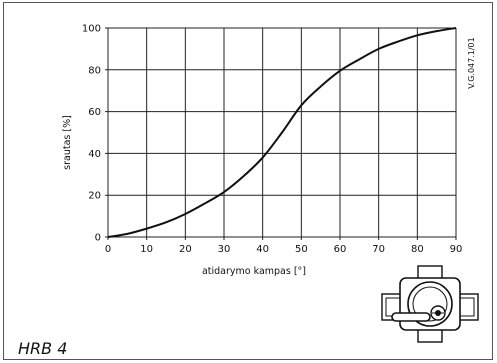 The width and height of the screenshot is (497, 363). What do you see at coordinates (254, 271) in the screenshot?
I see `x-axis-title: atidarymo kampas [°]` at bounding box center [254, 271].